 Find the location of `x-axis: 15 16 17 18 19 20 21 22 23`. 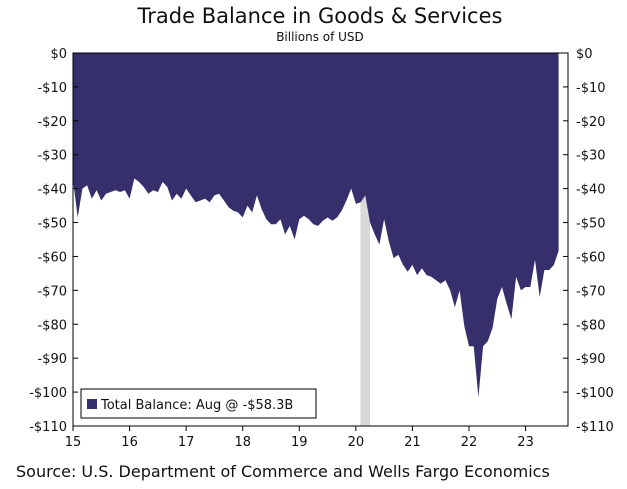

x-axis: 15 16 17 18 19 20 21 22 23 is located at coordinates (299, 438).